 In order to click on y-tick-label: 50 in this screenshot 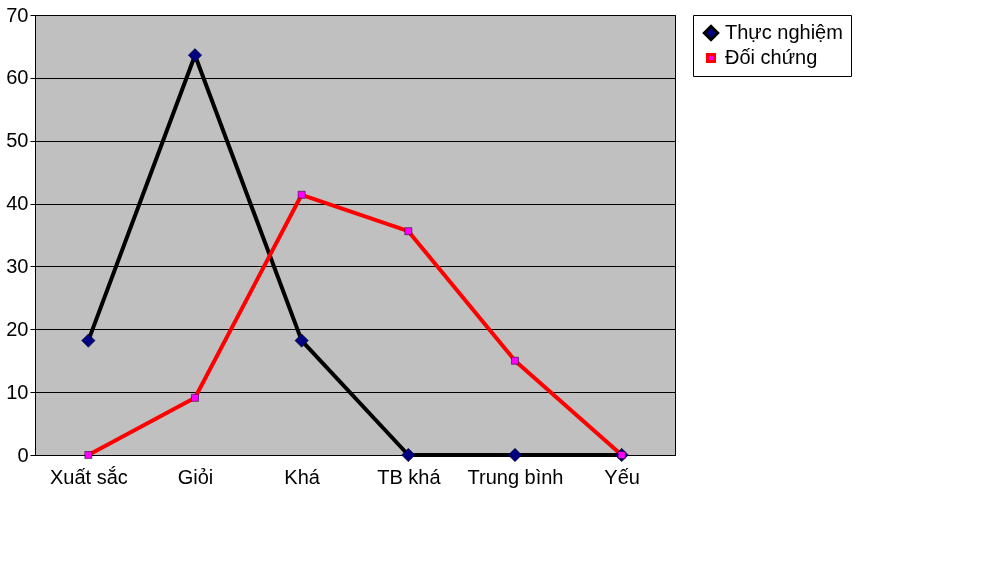, I will do `click(17, 140)`.